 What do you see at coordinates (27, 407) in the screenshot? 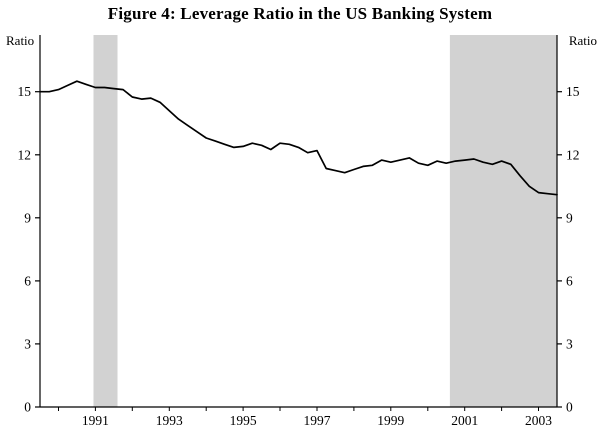
I see `y-tick-label-left: 0` at bounding box center [27, 407].